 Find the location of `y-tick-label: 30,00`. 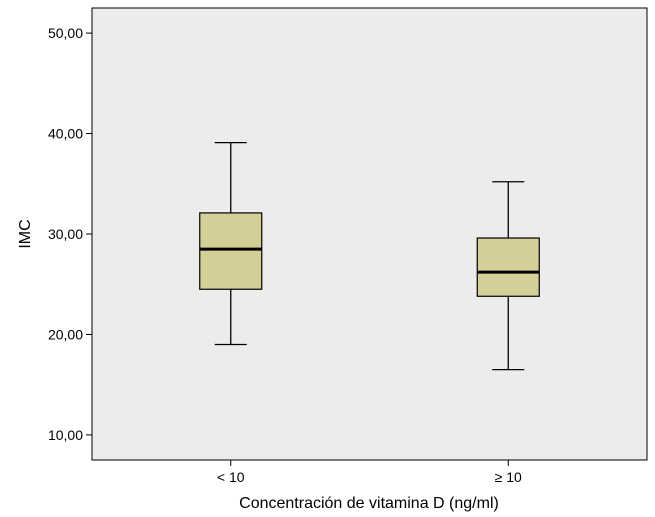

y-tick-label: 30,00 is located at coordinates (65, 234).